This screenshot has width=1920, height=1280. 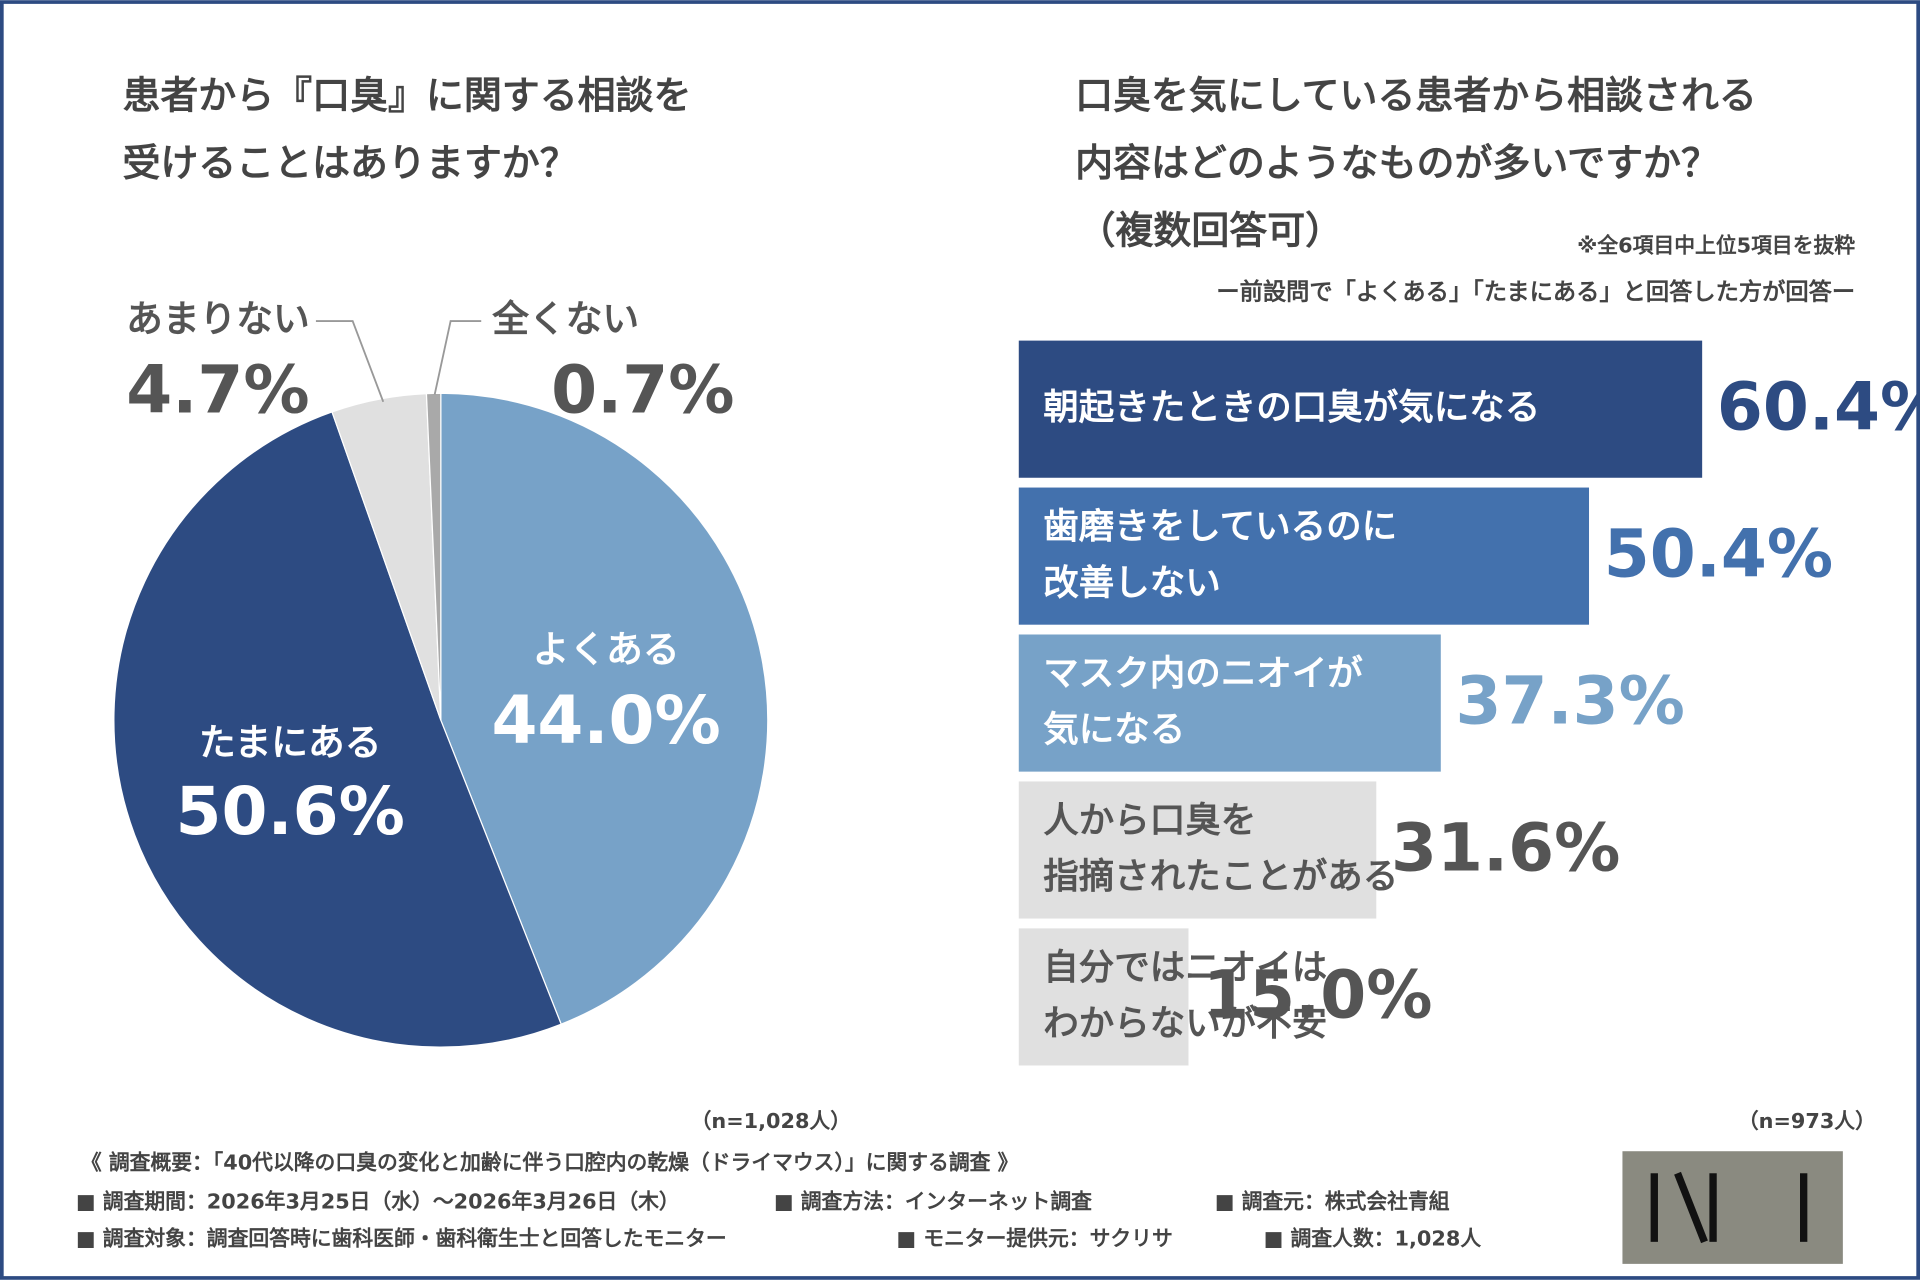 What do you see at coordinates (290, 811) in the screenshot?
I see `slice-value: 50.6%` at bounding box center [290, 811].